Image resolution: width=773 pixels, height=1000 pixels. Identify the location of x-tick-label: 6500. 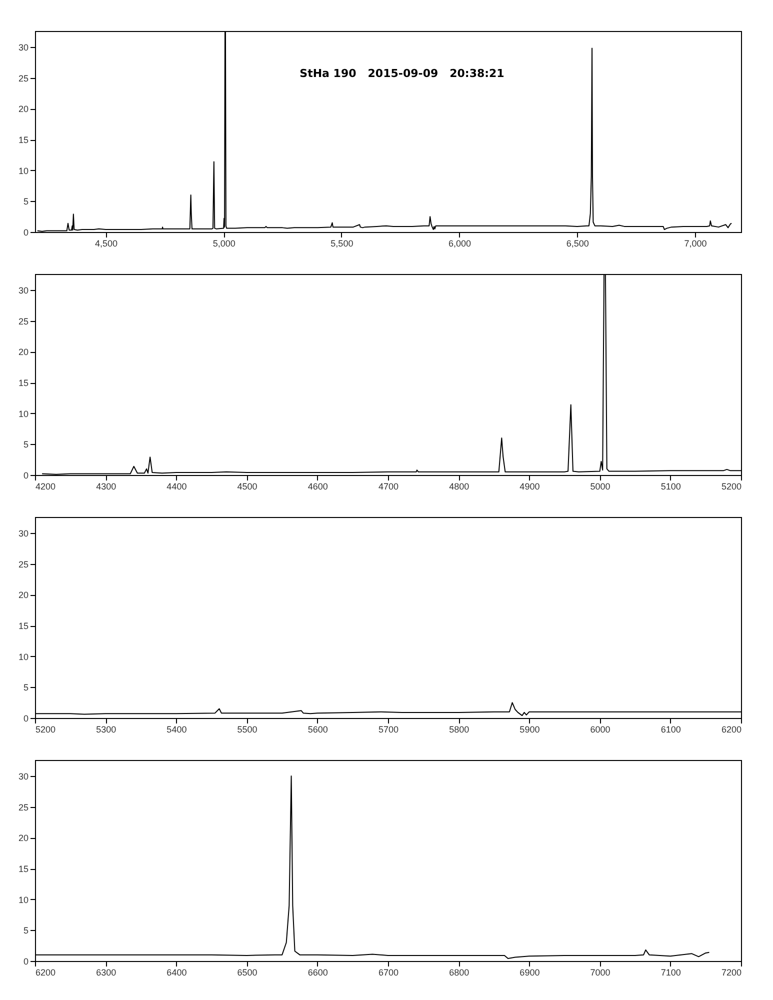
(247, 973).